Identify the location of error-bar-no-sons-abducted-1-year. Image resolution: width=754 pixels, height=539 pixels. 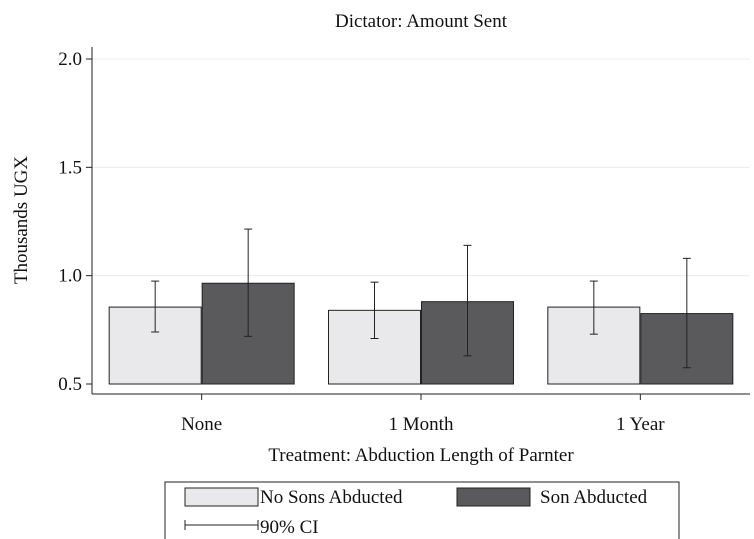
(593, 307).